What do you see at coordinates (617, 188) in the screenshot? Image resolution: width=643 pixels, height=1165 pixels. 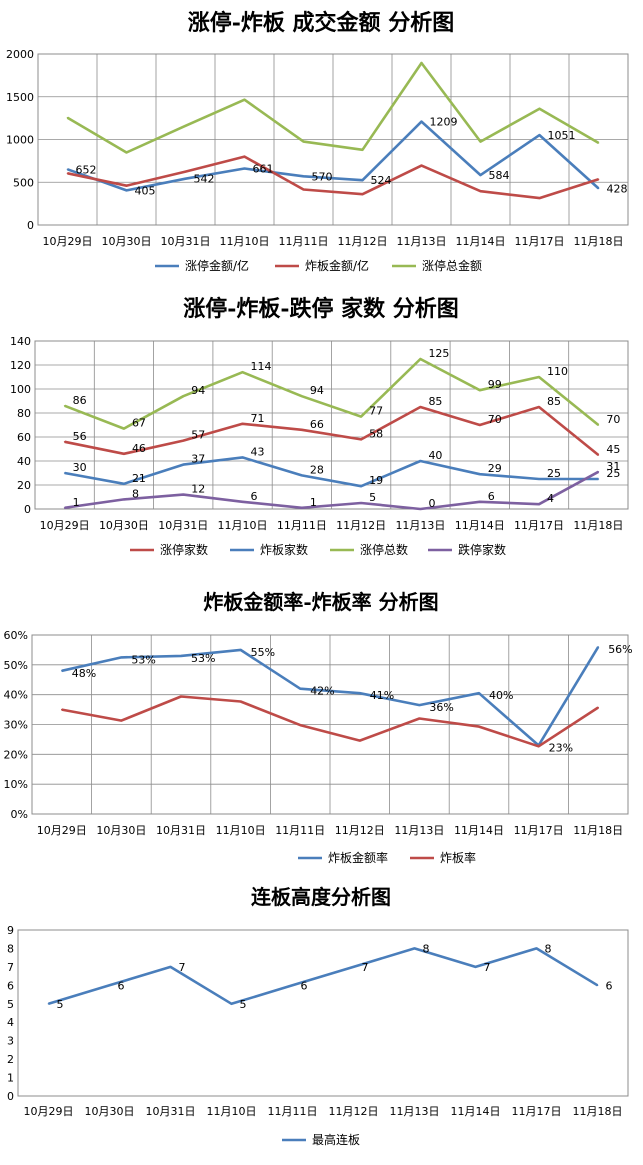 I see `data-label: 428` at bounding box center [617, 188].